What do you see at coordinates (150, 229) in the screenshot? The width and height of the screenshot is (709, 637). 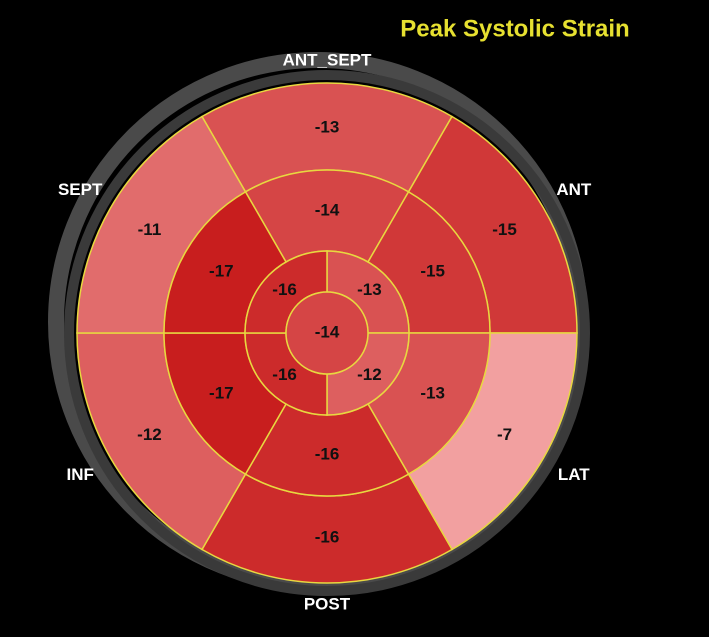 I see `segment-value: -11` at bounding box center [150, 229].